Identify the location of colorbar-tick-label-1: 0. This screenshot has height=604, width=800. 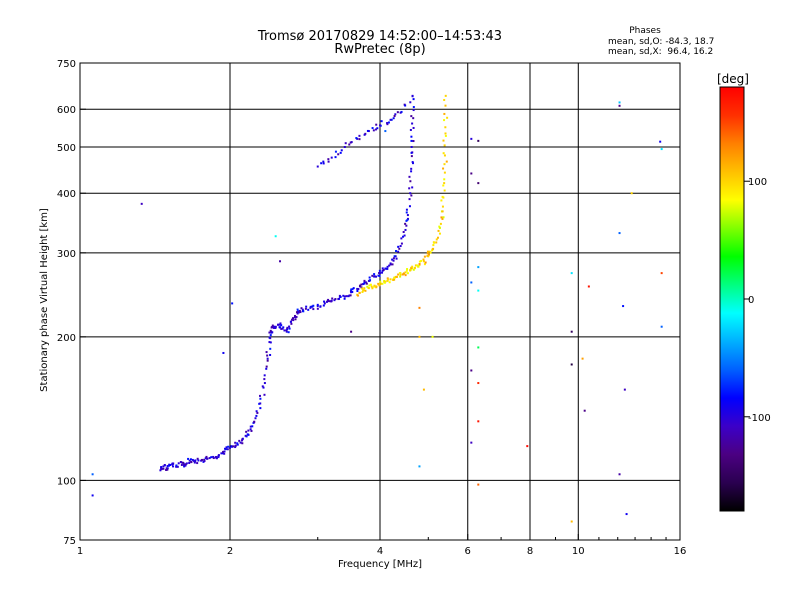
(751, 300).